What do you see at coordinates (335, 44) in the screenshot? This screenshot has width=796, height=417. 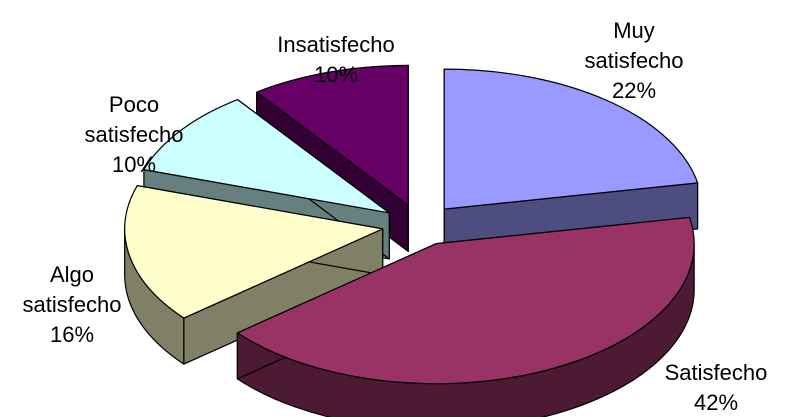 I see `slice-name-label: Insatisfecho` at bounding box center [335, 44].